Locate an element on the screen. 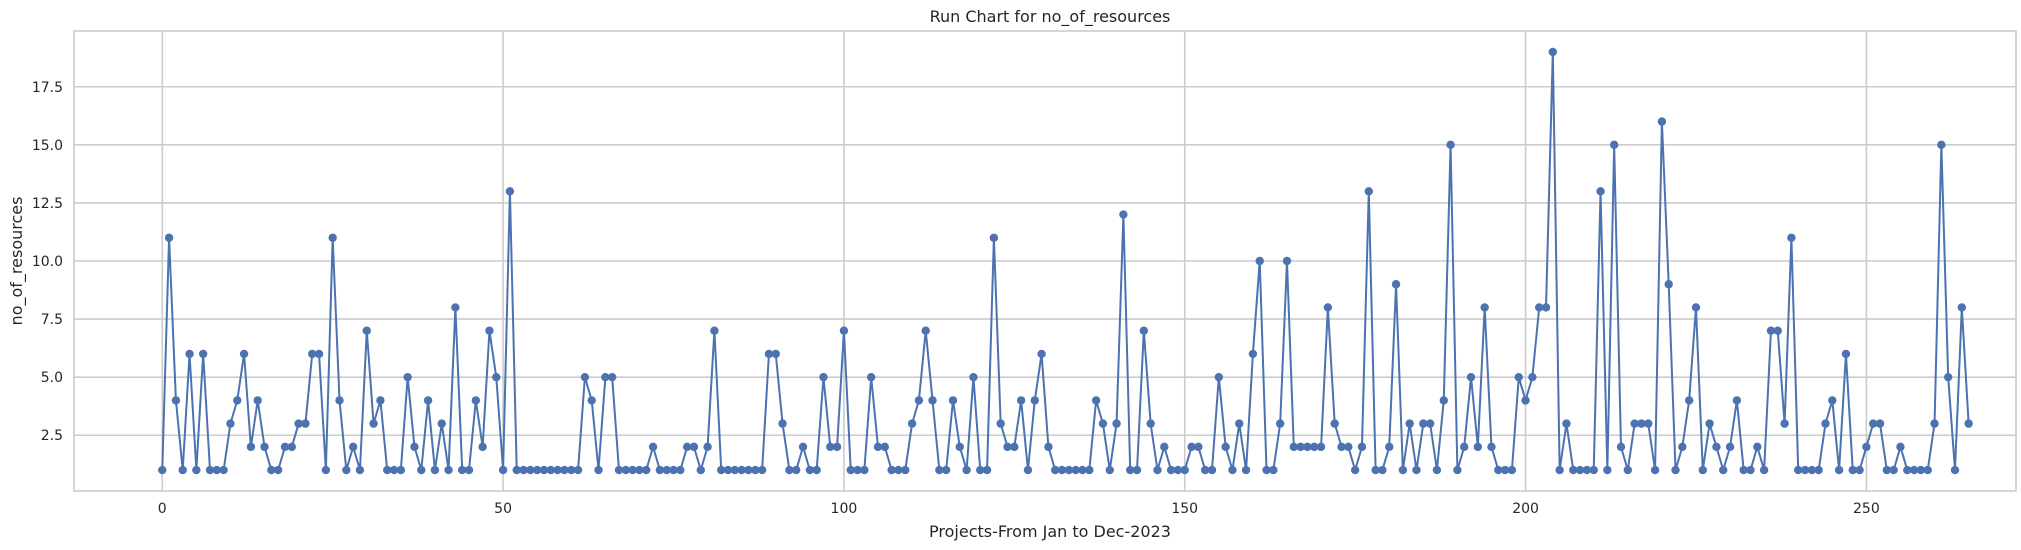 The height and width of the screenshot is (550, 2021). x-axis-label: Projects-From Jan to Dec-2023 is located at coordinates (1050, 531).